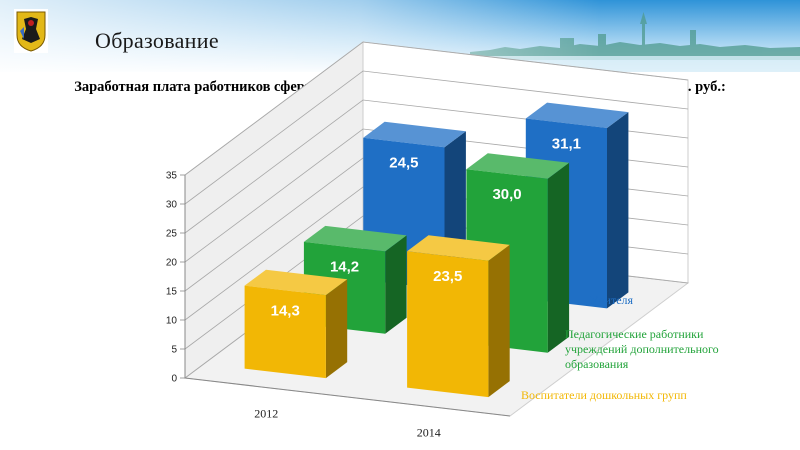 This screenshot has width=800, height=450. Describe the element at coordinates (172, 292) in the screenshot. I see `y-tick-label: 15` at that location.